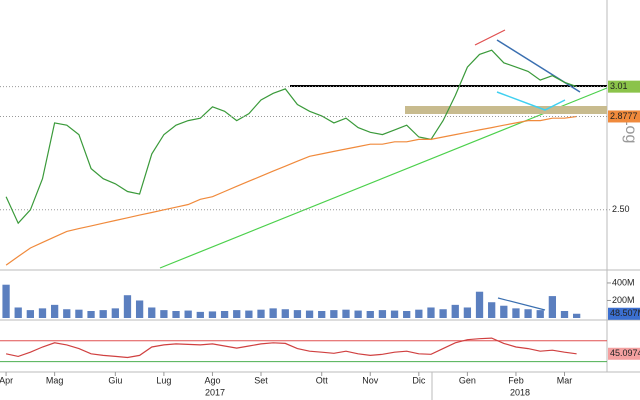 The height and width of the screenshot is (400, 640). I want to click on y-tick-label: 200M, so click(623, 300).